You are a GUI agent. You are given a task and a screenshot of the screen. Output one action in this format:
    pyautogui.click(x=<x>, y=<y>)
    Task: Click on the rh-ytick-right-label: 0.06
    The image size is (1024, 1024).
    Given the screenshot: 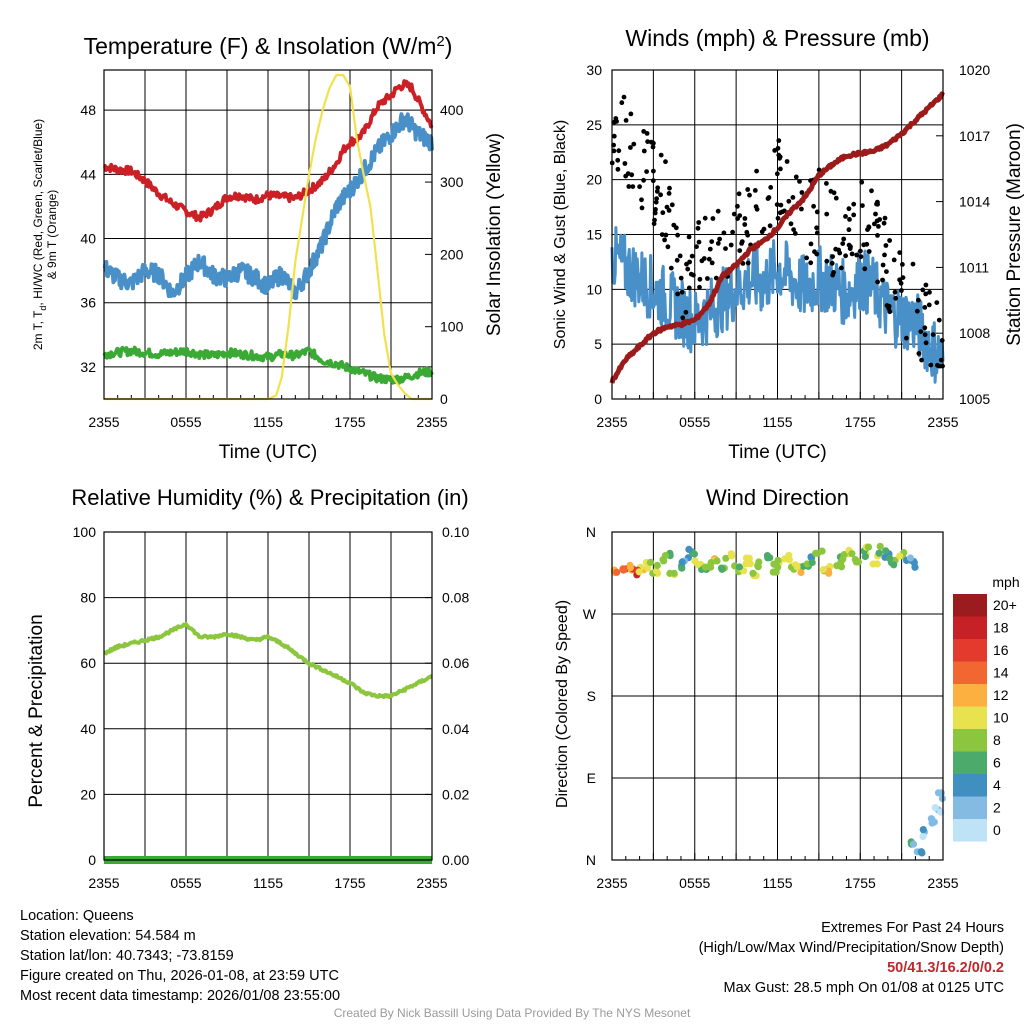 What is the action you would take?
    pyautogui.click(x=455, y=663)
    